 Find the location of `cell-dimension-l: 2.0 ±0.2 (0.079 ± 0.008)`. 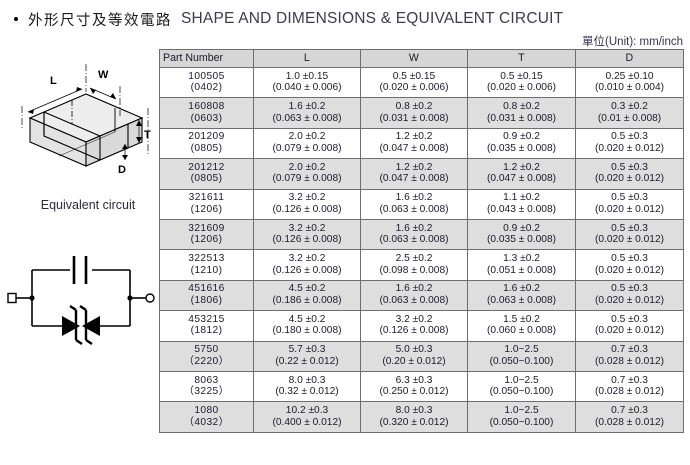

cell-dimension-l: 2.0 ±0.2 (0.079 ± 0.008) is located at coordinates (307, 174).